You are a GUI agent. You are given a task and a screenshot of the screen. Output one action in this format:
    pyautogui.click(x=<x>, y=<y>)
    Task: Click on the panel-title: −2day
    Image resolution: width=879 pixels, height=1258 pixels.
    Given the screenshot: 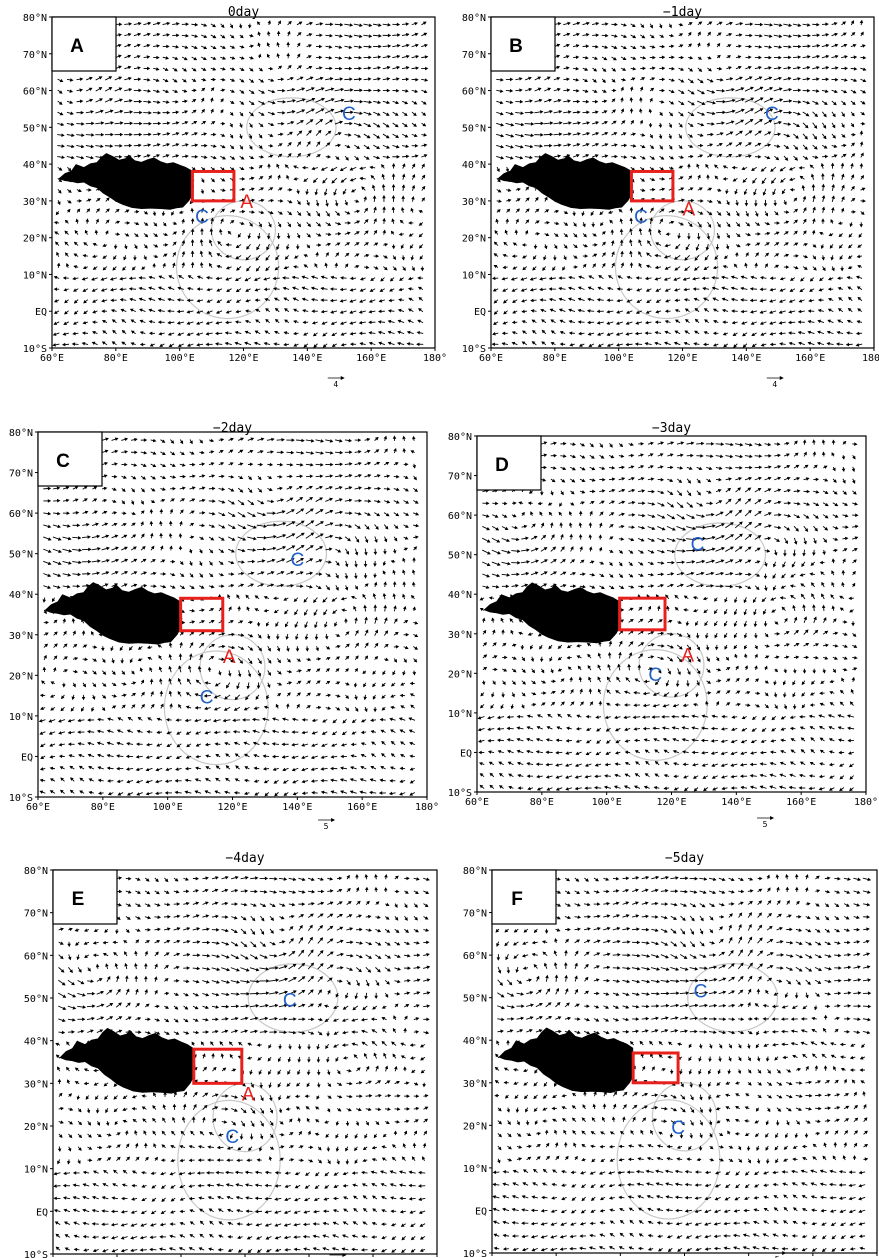 What is the action you would take?
    pyautogui.click(x=232, y=428)
    